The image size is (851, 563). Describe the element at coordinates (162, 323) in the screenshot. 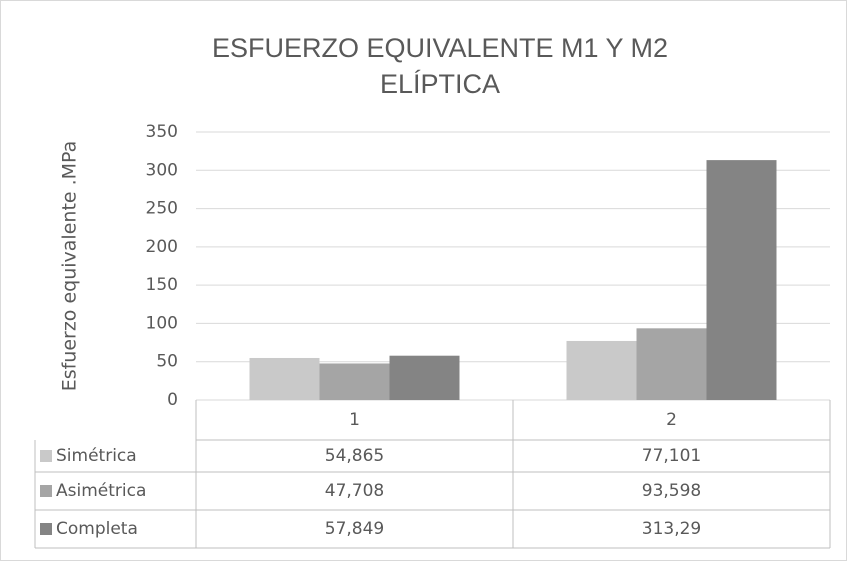

I see `y-tick-label: 100` at that location.